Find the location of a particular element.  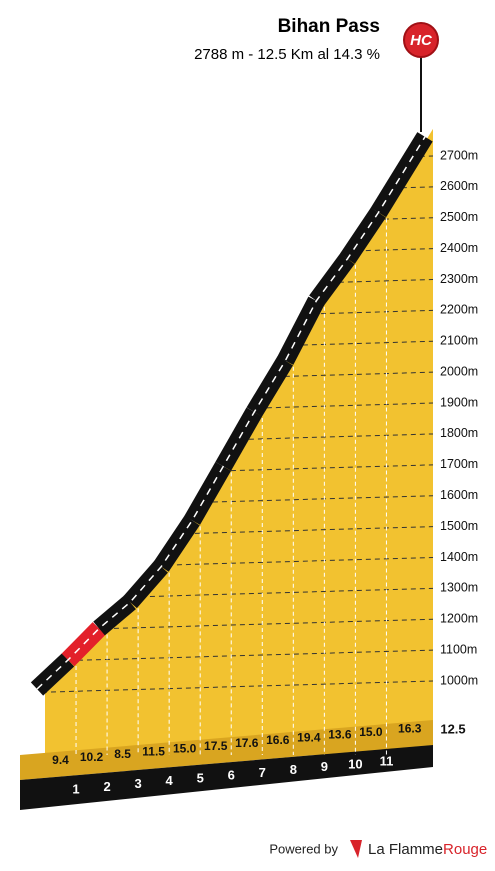

y-tick-label: 1200m is located at coordinates (459, 619).